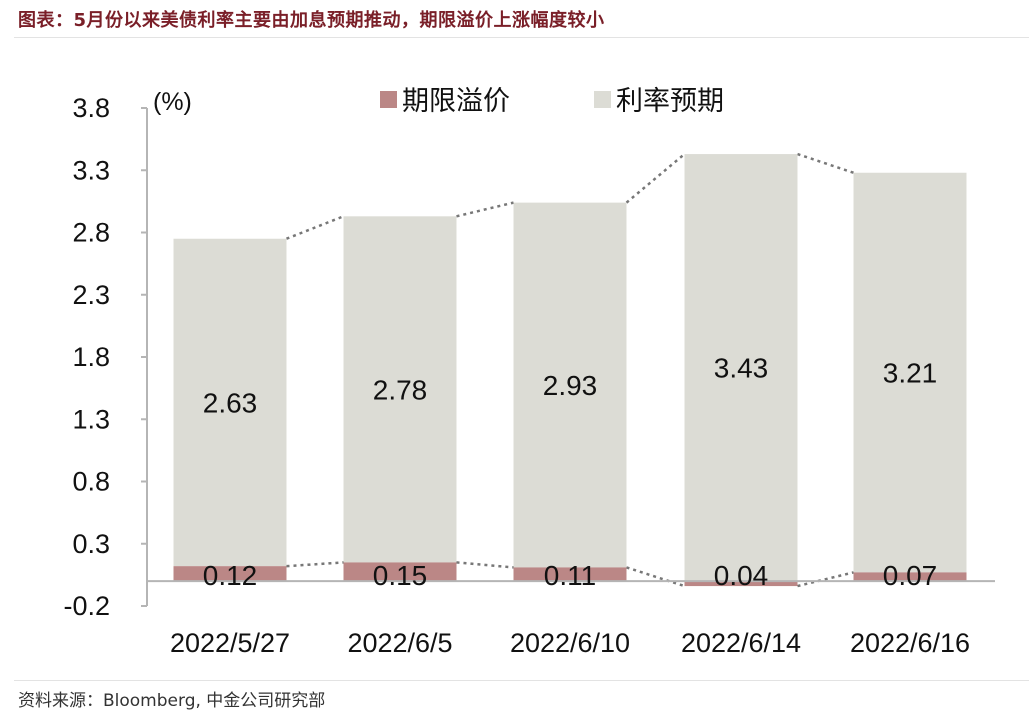 The image size is (1033, 717). I want to click on data-label-rate-expectation: 3.43, so click(741, 368).